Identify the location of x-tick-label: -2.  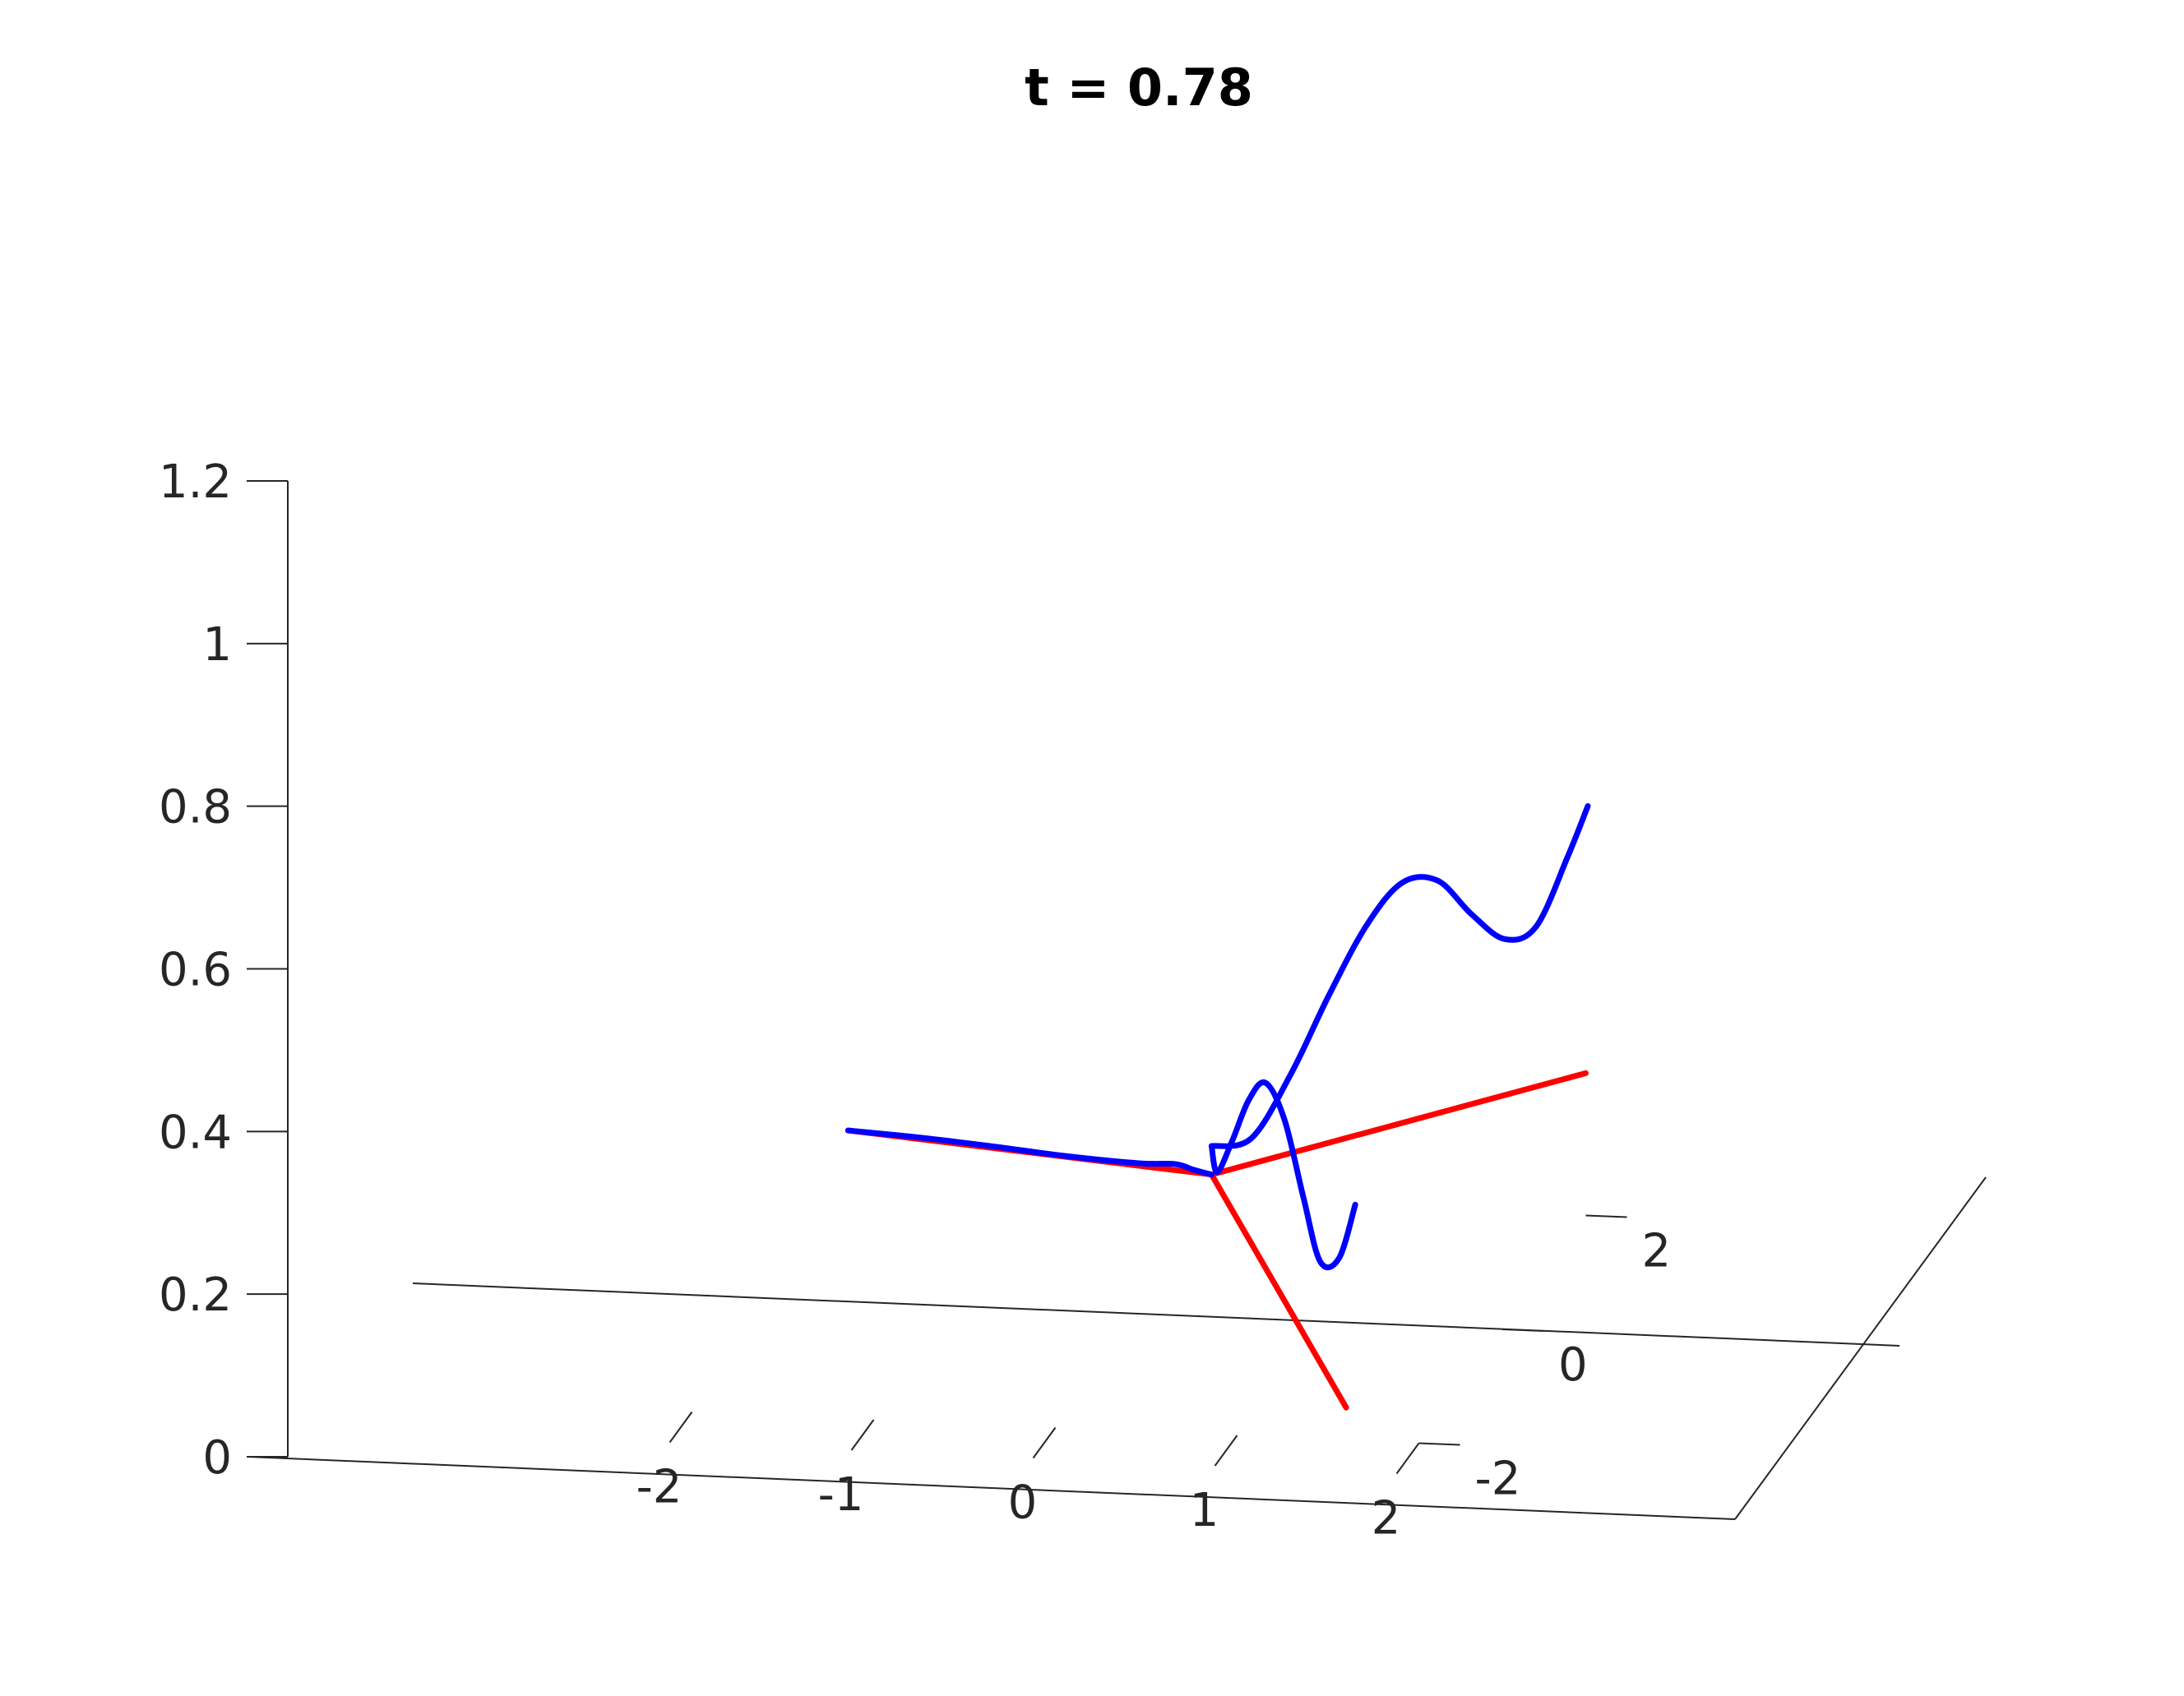
(659, 1488).